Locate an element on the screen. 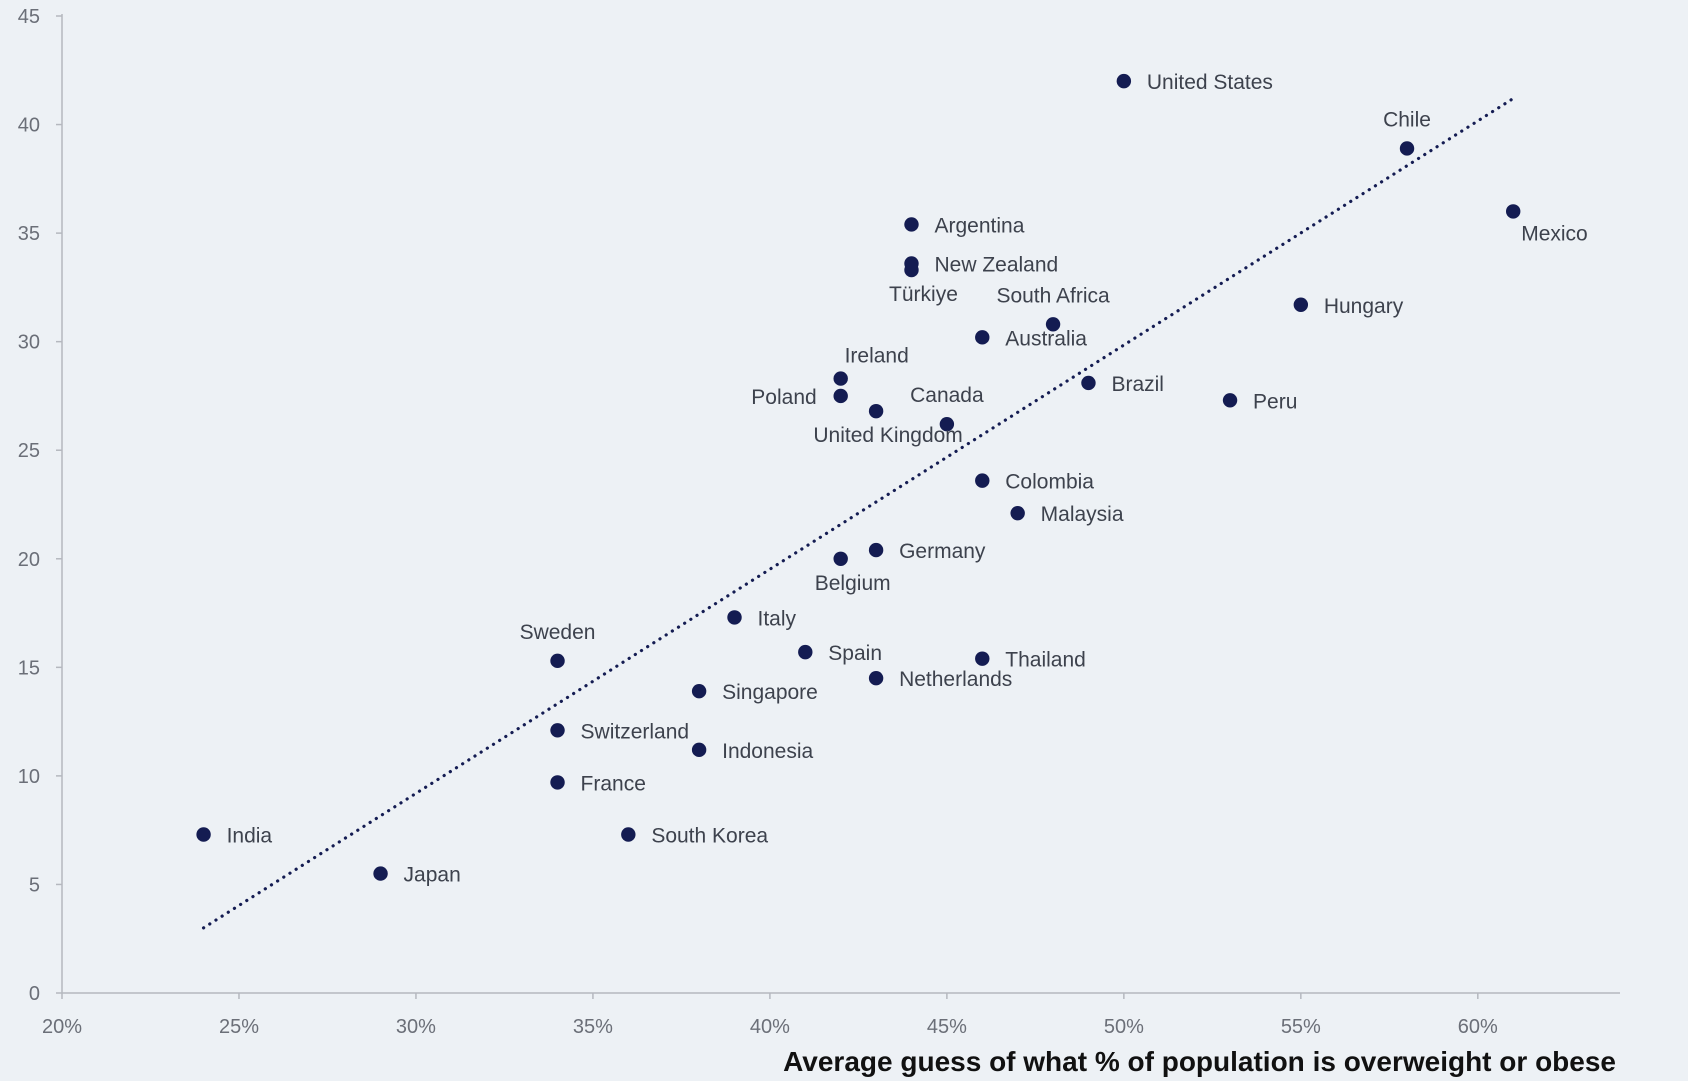  point-south-africa is located at coordinates (1053, 324).